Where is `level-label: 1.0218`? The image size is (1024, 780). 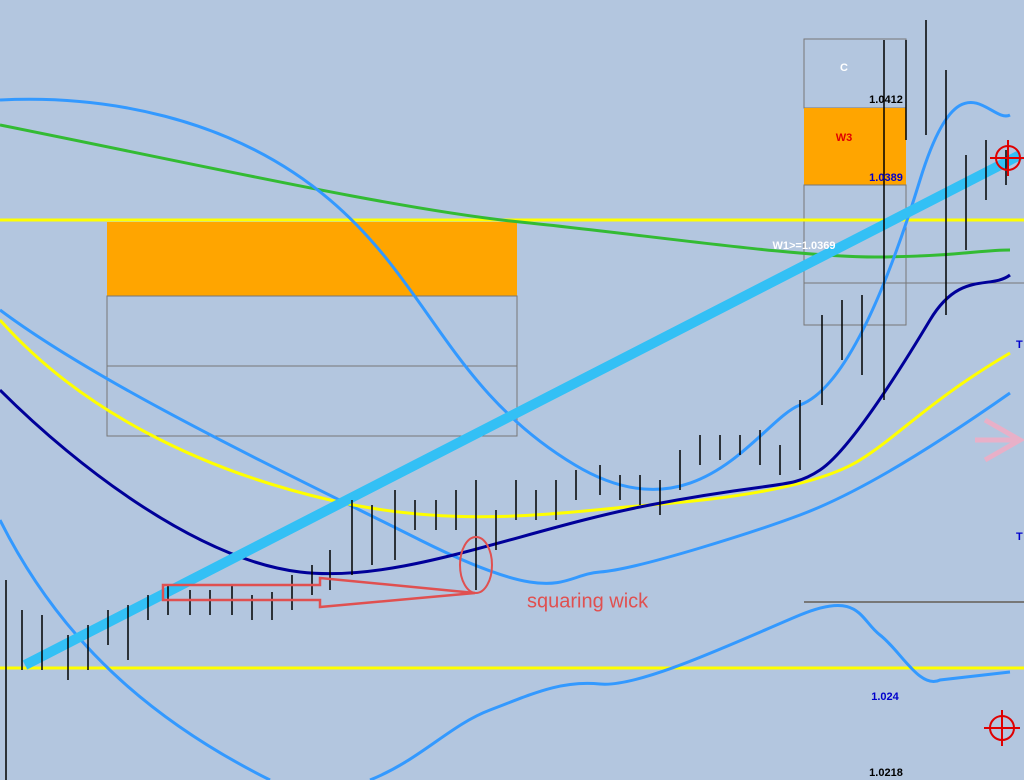 level-label: 1.0218 is located at coordinates (886, 773).